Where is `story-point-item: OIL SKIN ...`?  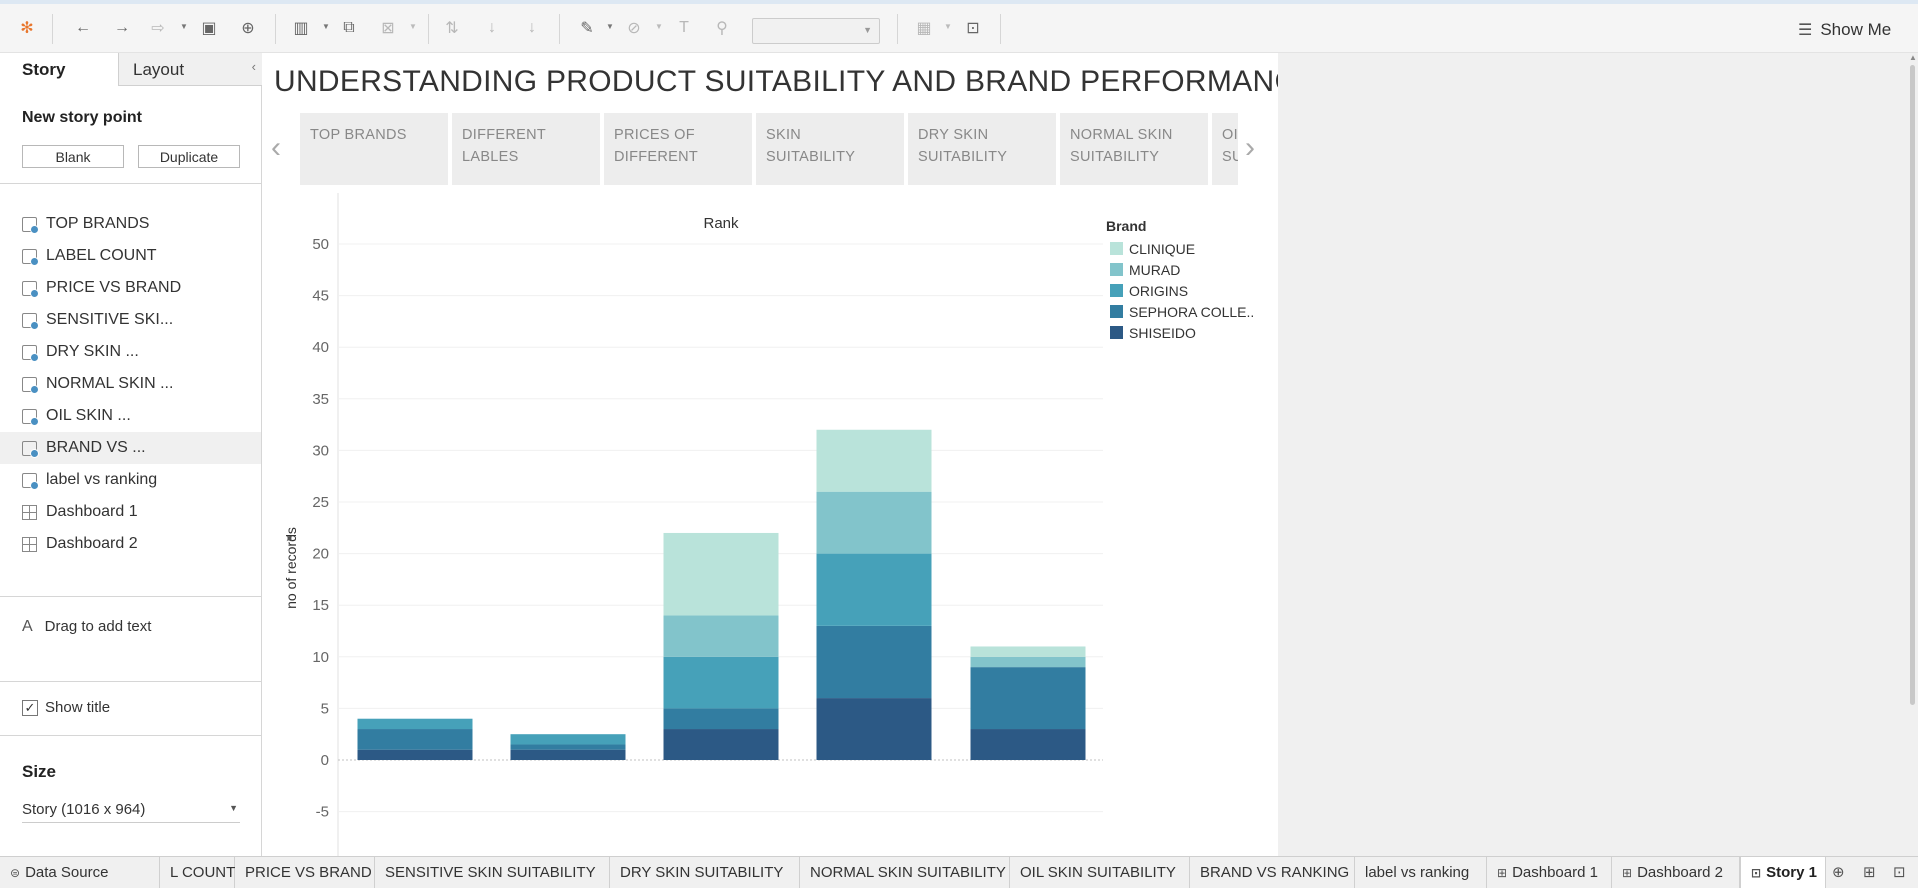 story-point-item: OIL SKIN ... is located at coordinates (130, 416).